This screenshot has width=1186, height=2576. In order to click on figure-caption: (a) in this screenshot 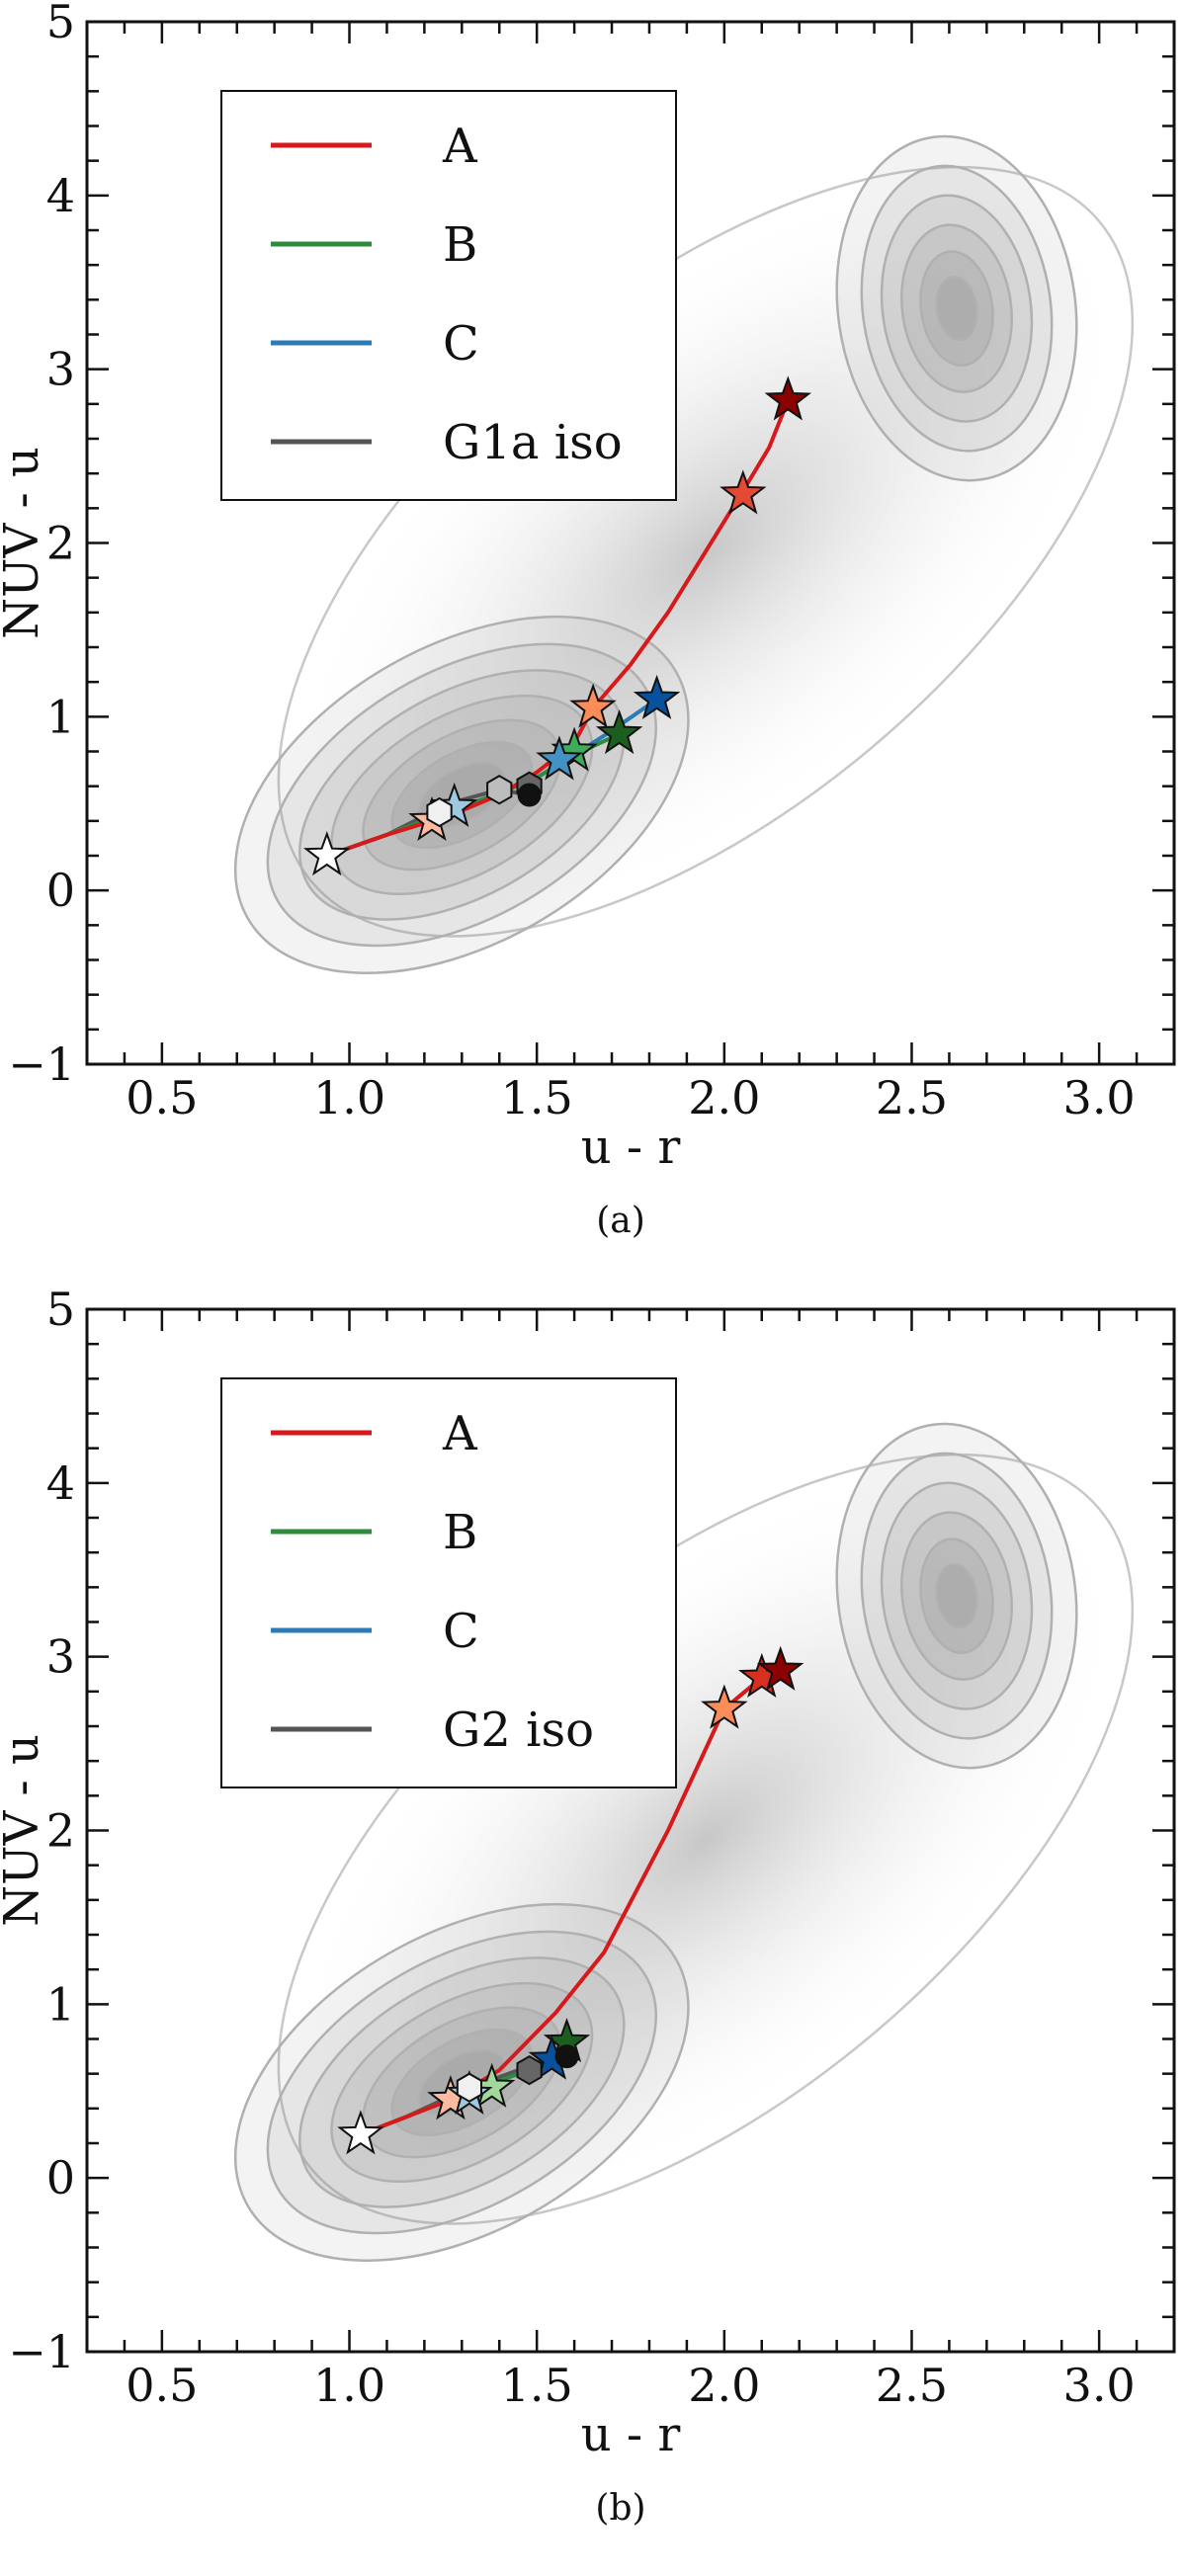, I will do `click(620, 1221)`.